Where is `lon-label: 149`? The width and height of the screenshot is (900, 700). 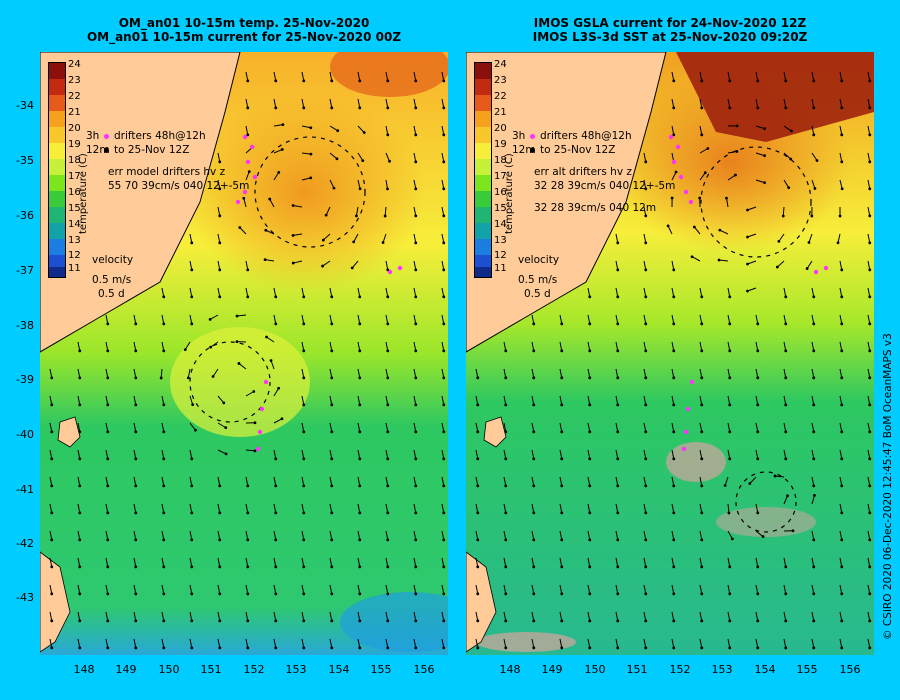 lon-label: 149 is located at coordinates (126, 669).